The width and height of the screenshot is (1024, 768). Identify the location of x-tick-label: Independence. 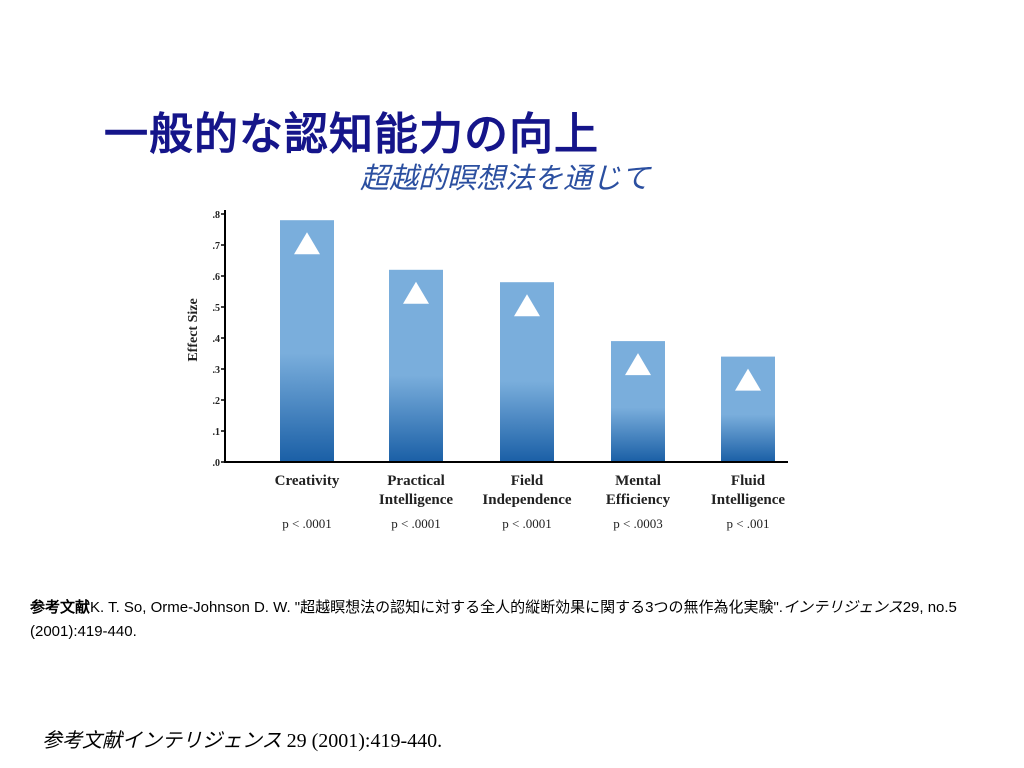
(527, 500).